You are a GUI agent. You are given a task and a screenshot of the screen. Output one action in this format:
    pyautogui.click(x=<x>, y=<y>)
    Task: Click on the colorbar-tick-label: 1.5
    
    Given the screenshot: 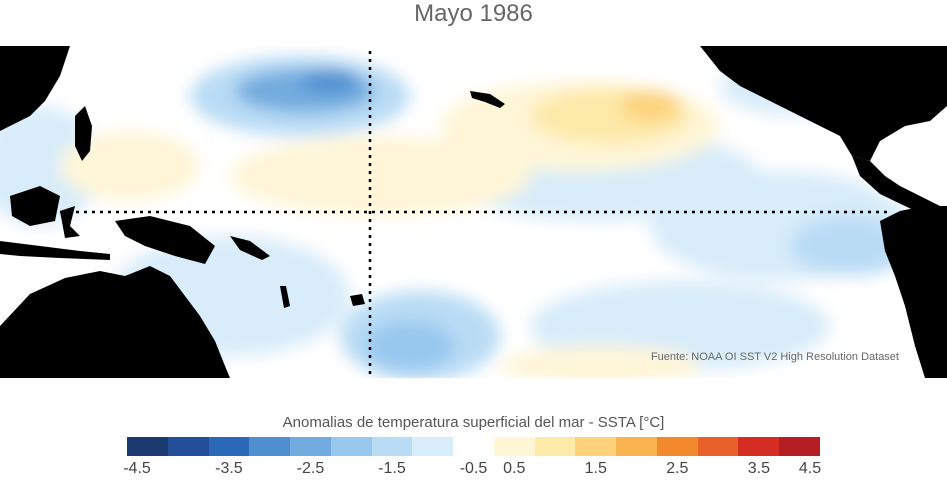 What is the action you would take?
    pyautogui.click(x=595, y=468)
    